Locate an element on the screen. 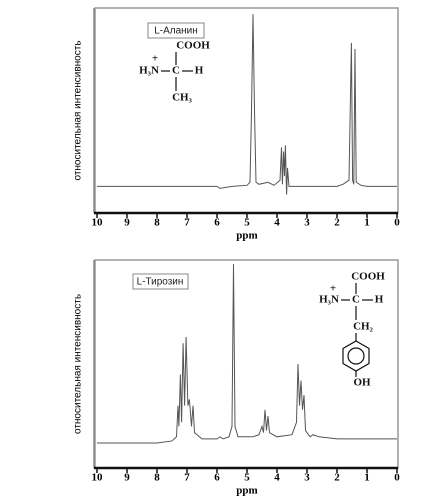 The height and width of the screenshot is (498, 448). molecule-group: CH₃ is located at coordinates (182, 98).